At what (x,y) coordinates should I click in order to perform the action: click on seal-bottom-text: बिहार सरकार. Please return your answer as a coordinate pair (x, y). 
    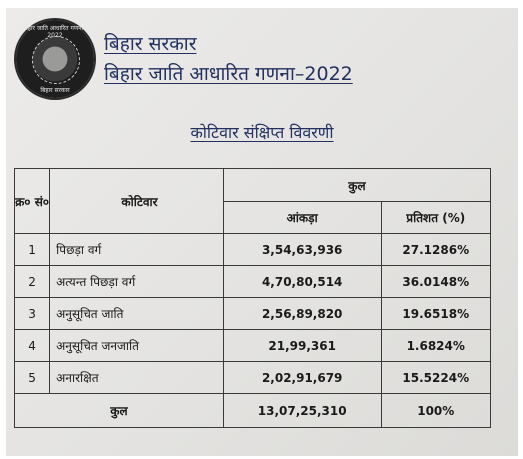
    Looking at the image, I should click on (55, 90).